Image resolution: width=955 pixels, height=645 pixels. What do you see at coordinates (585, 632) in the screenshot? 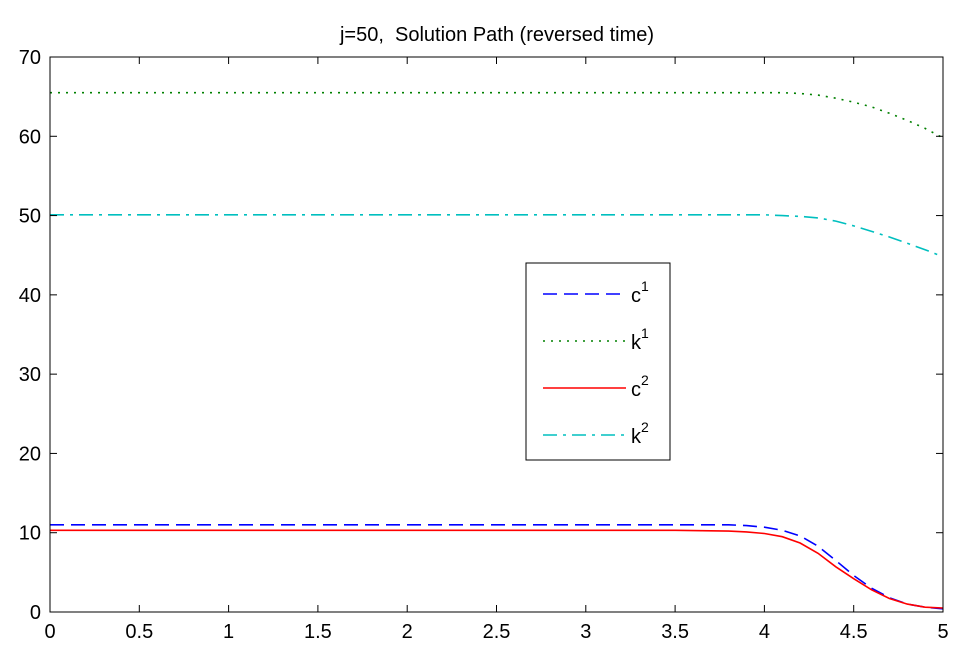
I see `x-tick-label: 3` at bounding box center [585, 632].